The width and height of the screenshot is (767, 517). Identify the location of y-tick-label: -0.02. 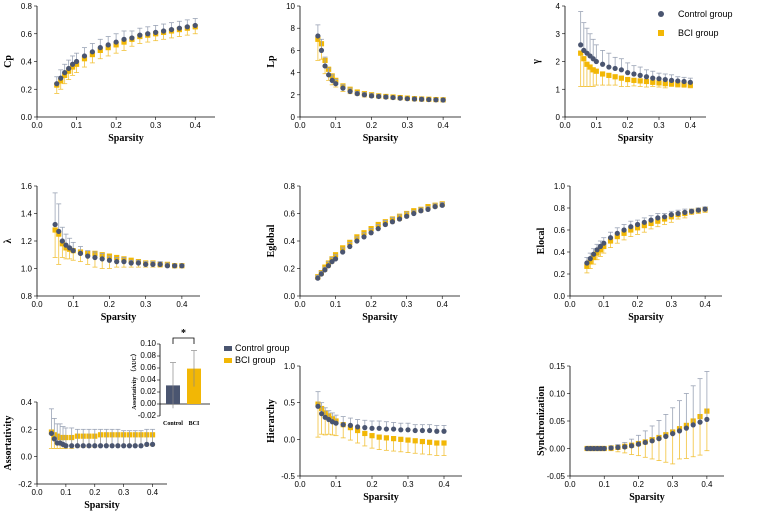
(147, 415).